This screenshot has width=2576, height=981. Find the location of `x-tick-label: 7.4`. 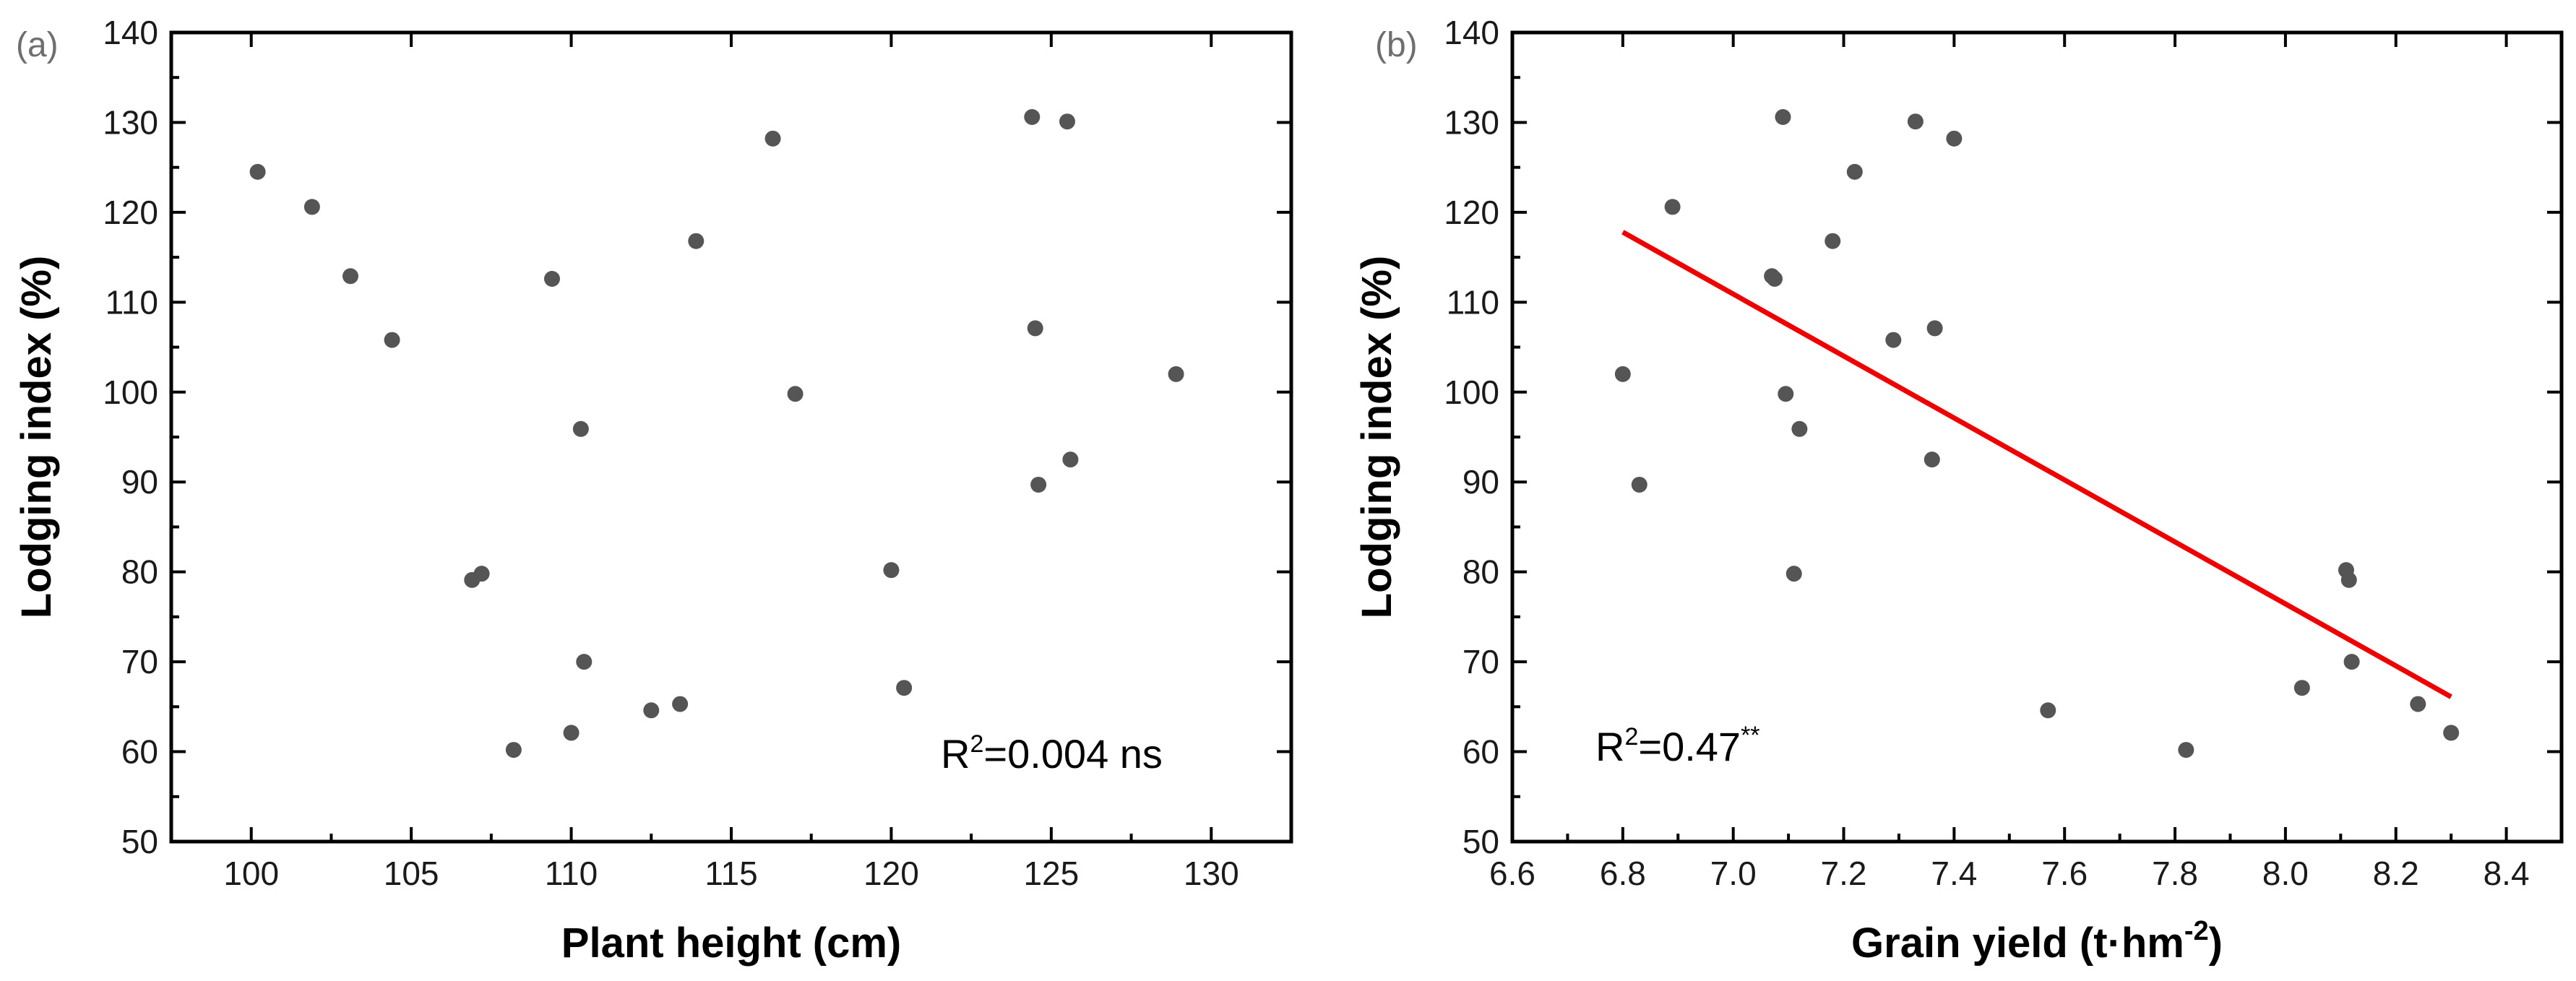

x-tick-label: 7.4 is located at coordinates (1954, 873).